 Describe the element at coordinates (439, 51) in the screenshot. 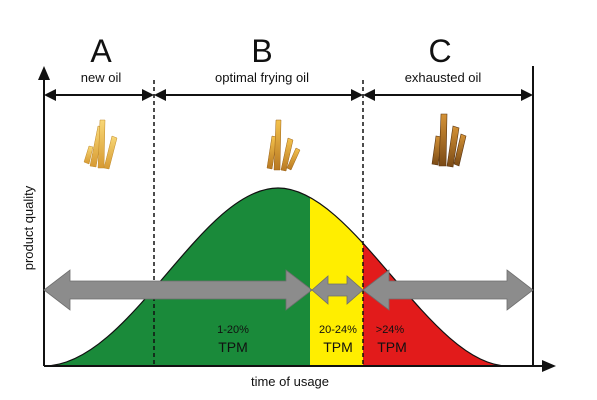

I see `phase-c-letter: C` at that location.